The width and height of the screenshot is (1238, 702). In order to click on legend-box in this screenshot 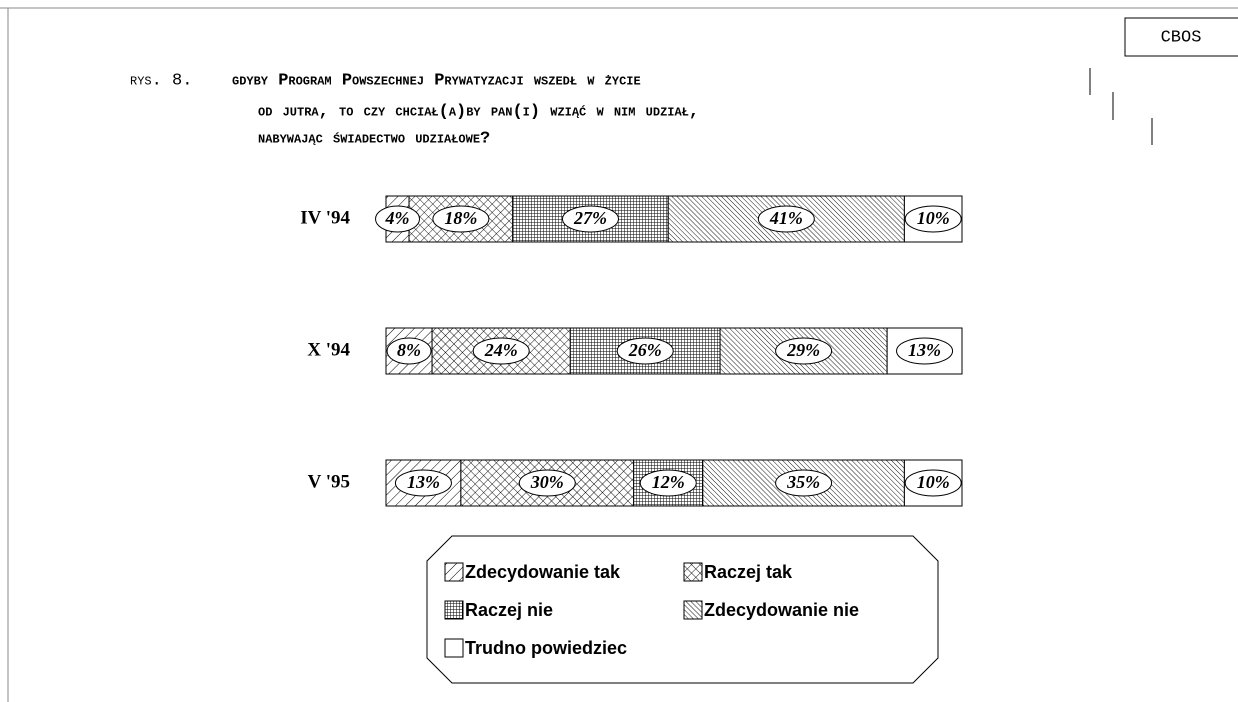, I will do `click(682, 609)`.